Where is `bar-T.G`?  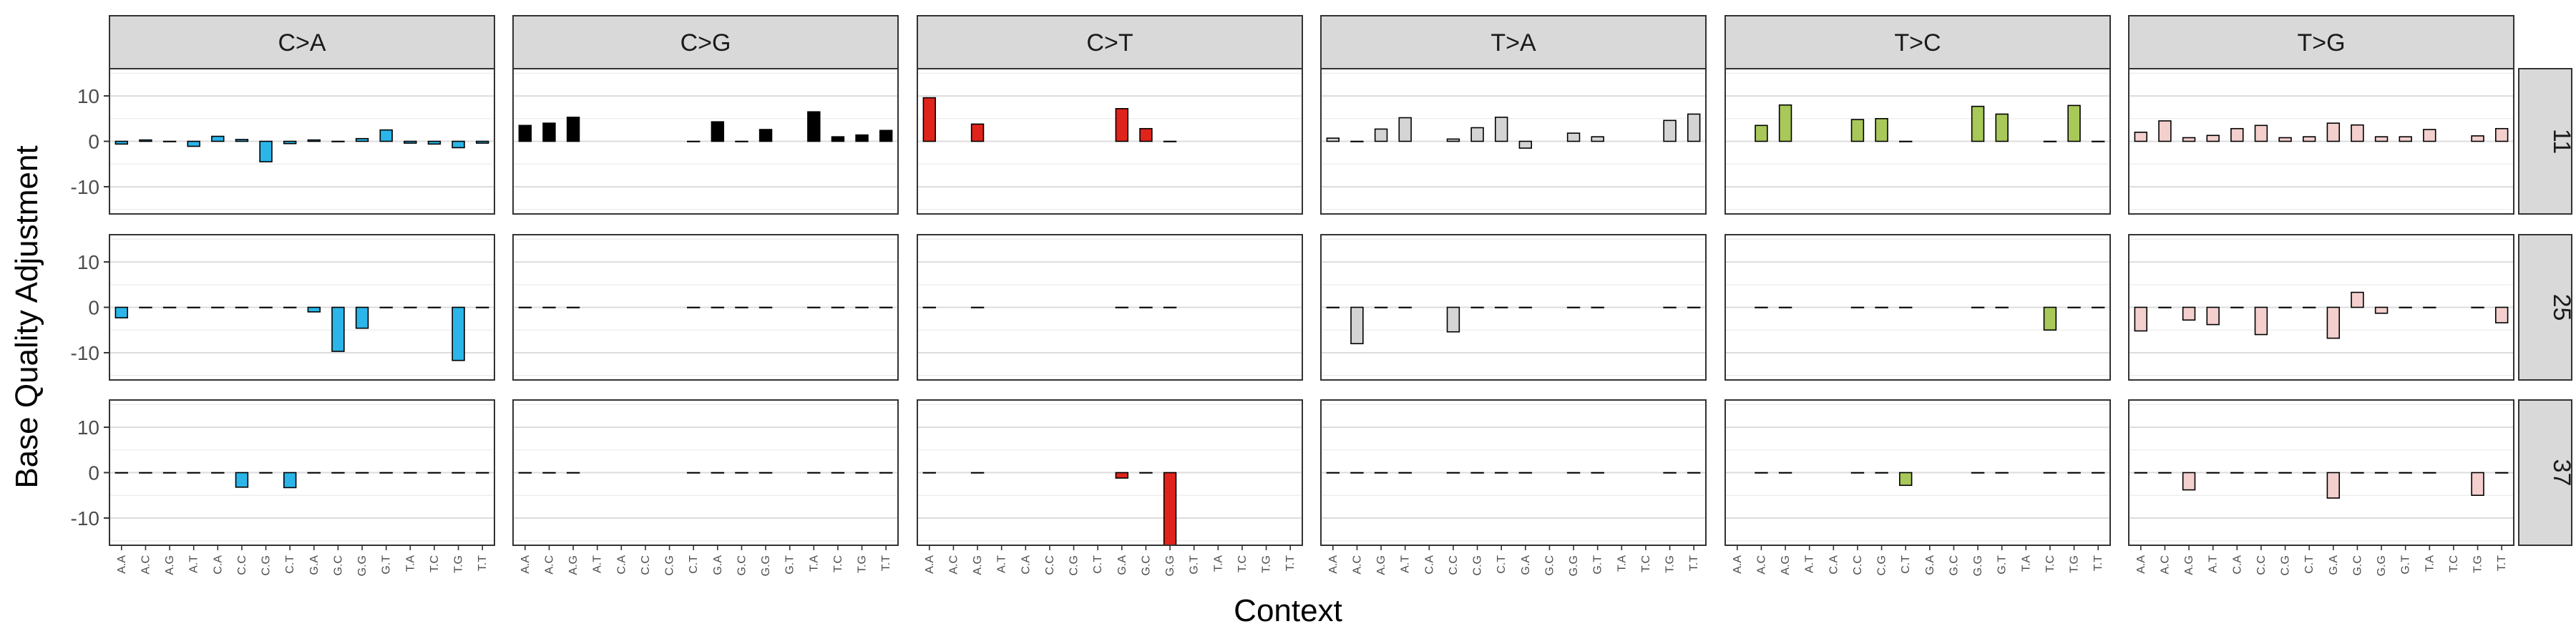
bar-T.G is located at coordinates (458, 144).